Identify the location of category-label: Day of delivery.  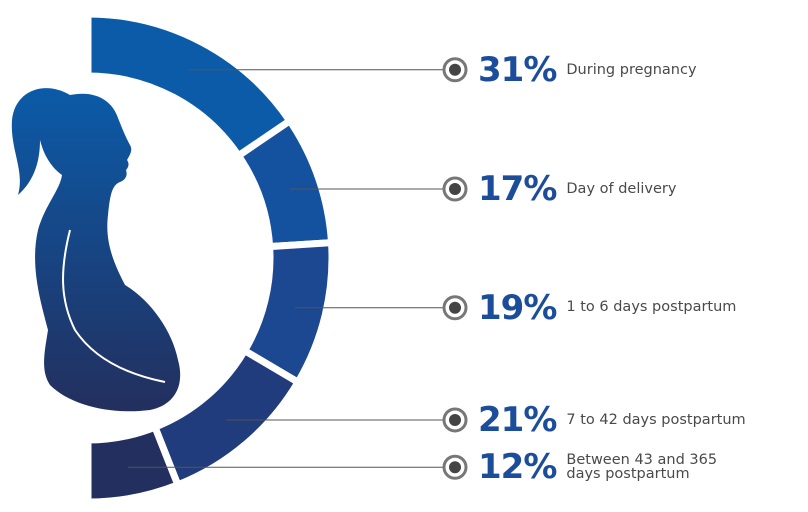
(621, 188).